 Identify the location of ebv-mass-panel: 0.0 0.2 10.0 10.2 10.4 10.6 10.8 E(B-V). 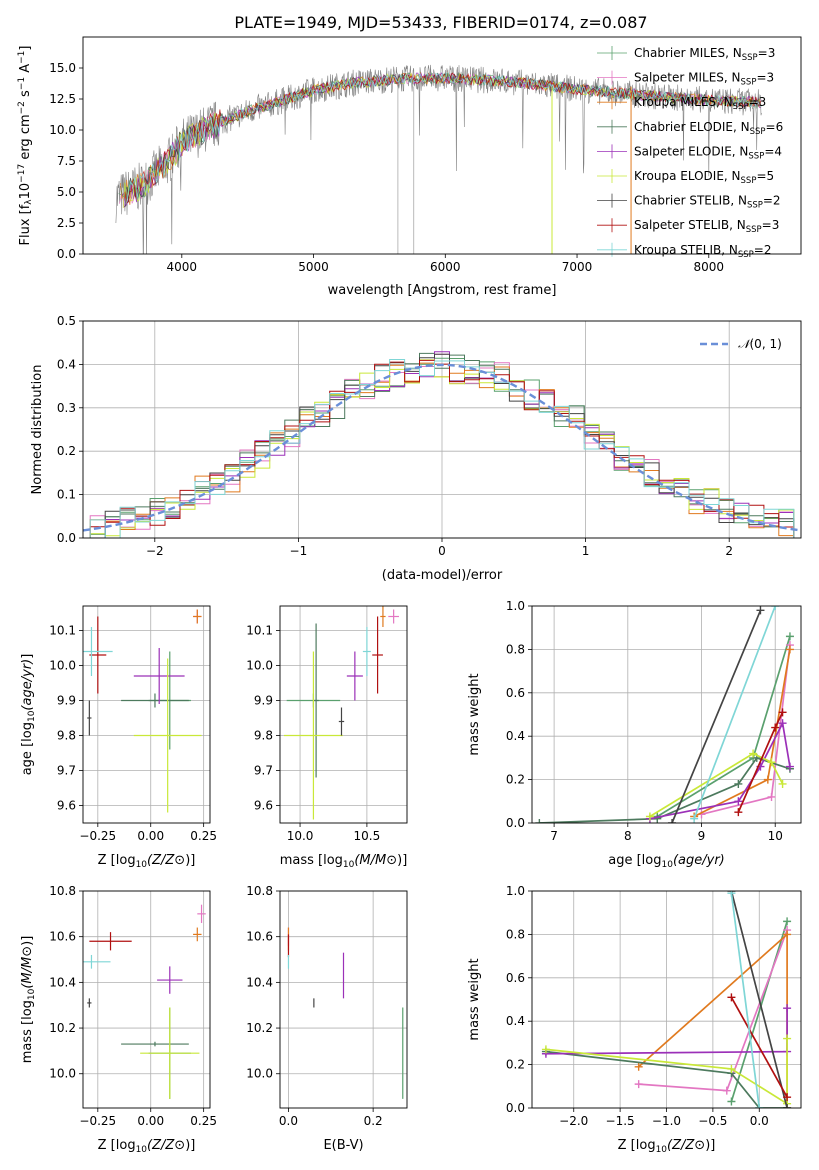
(327, 1018).